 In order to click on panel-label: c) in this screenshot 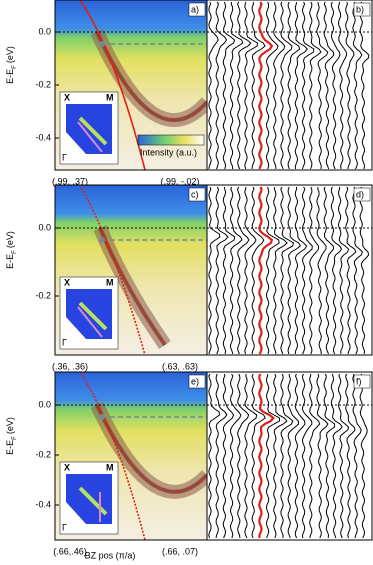, I will do `click(195, 194)`.